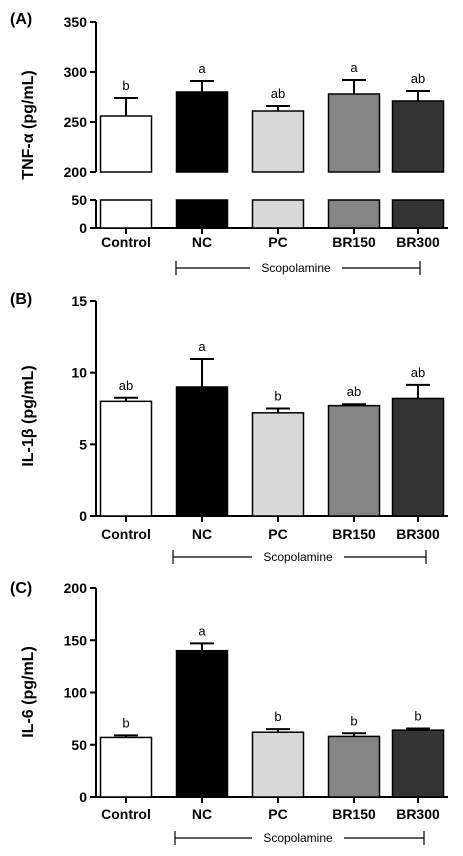 The width and height of the screenshot is (463, 856). I want to click on panel-a-bar-nc-lower, so click(202, 214).